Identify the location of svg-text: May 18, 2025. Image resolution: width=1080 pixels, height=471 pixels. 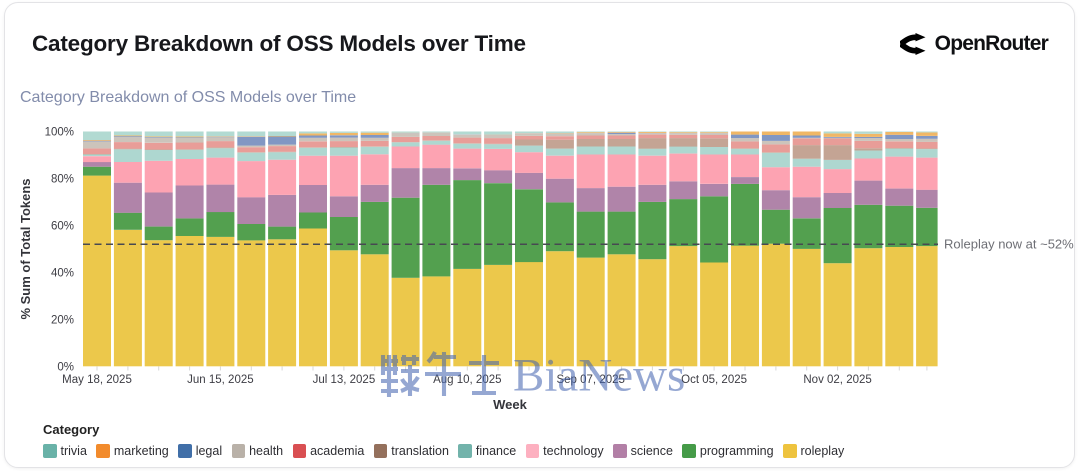
(97, 380).